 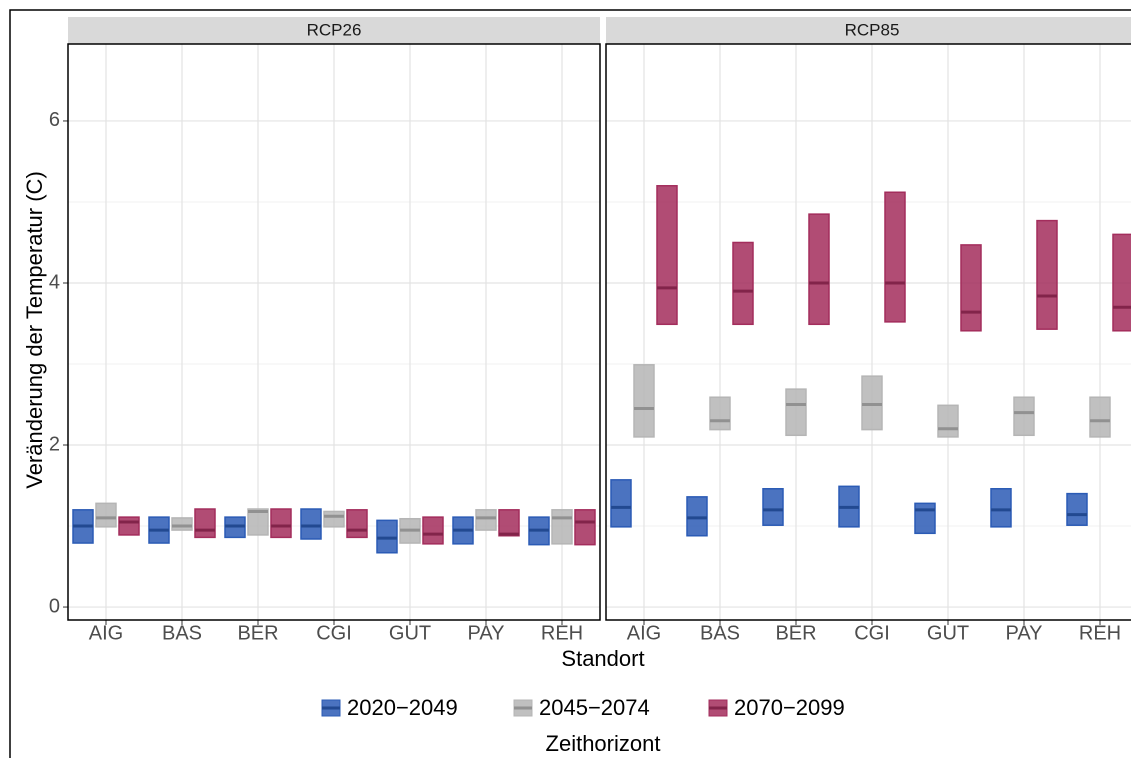 What do you see at coordinates (872, 29) in the screenshot?
I see `facet-title: RCP85` at bounding box center [872, 29].